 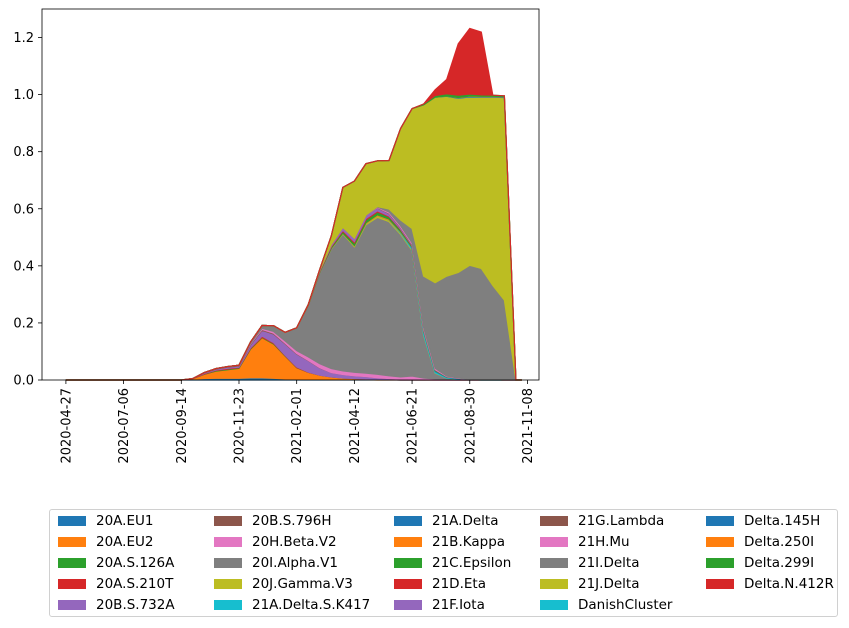 I want to click on legend-item-20i-alpha-v1: 20I.Alpha.V1, so click(x=276, y=563).